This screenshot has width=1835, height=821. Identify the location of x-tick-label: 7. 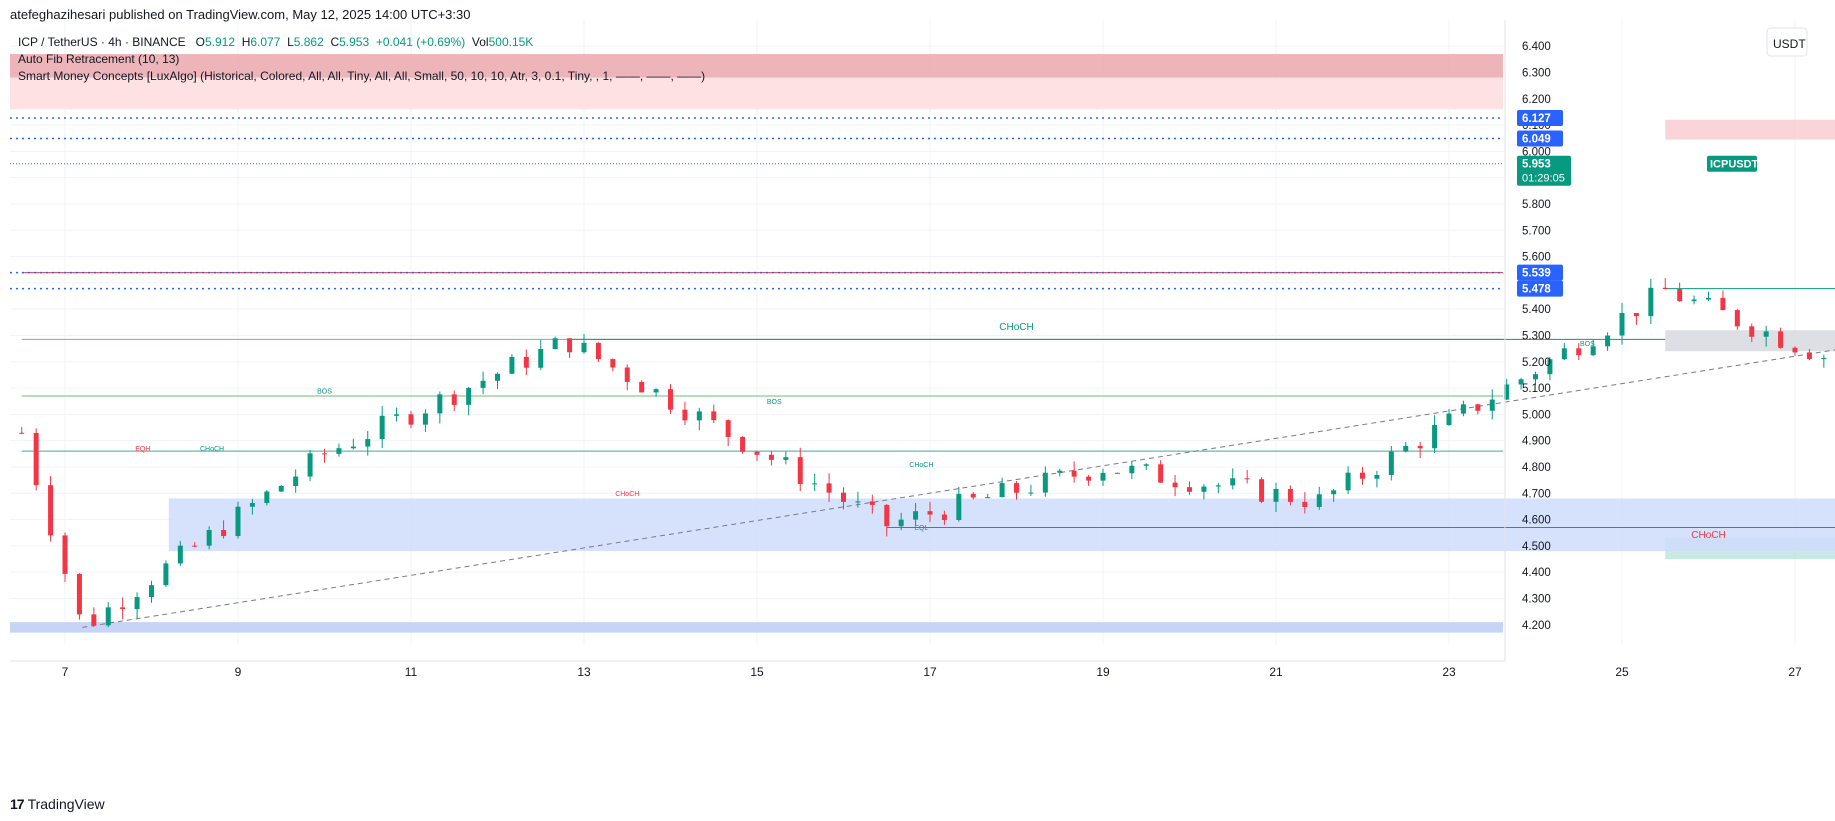
(65, 672).